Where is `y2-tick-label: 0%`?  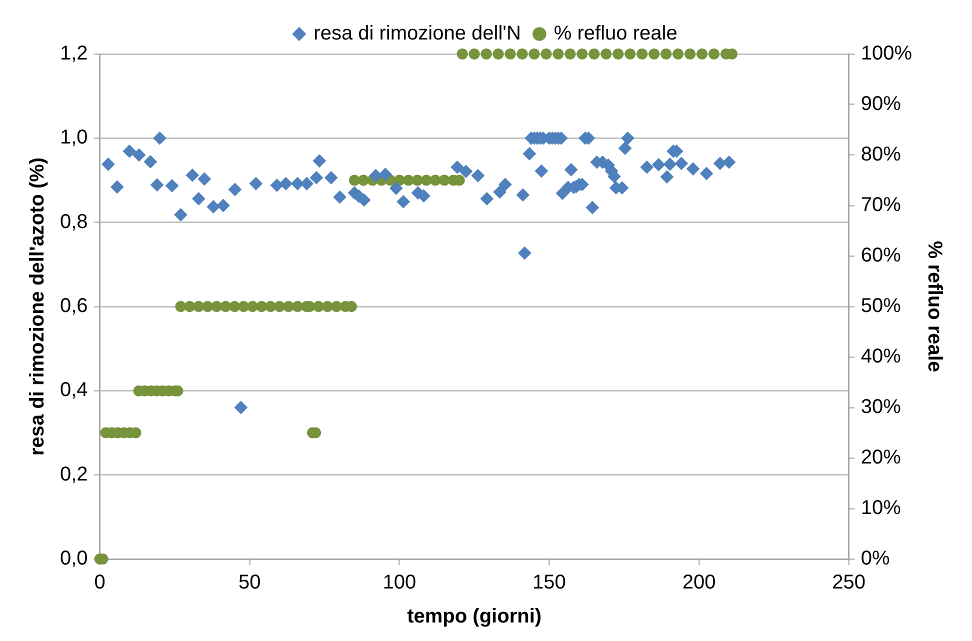 y2-tick-label: 0% is located at coordinates (875, 559).